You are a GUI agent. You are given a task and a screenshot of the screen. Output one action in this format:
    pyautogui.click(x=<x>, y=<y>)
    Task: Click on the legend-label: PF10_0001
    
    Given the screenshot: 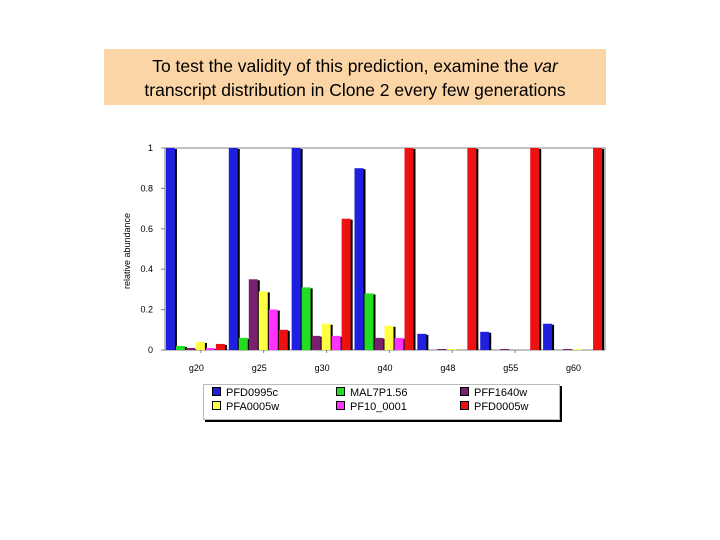 What is the action you would take?
    pyautogui.click(x=378, y=407)
    